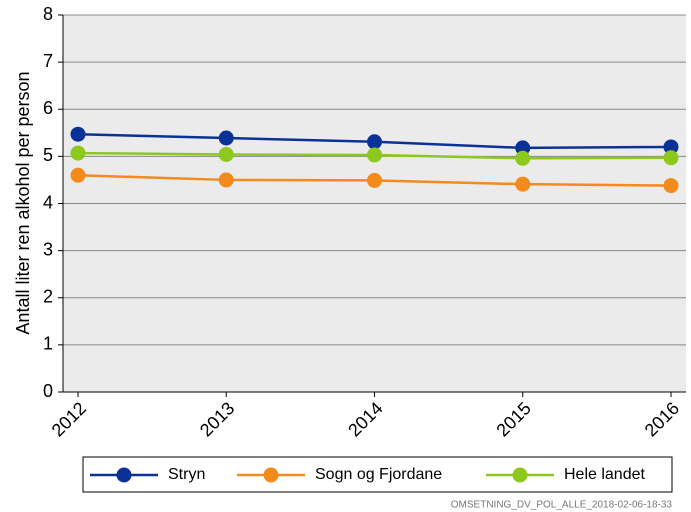  Describe the element at coordinates (662, 419) in the screenshot. I see `x-tick-label: 2016` at that location.